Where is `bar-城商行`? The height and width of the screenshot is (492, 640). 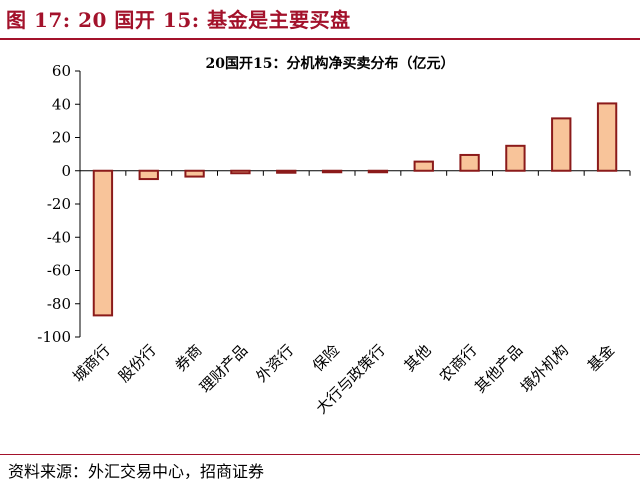
bar-城商行 is located at coordinates (103, 243).